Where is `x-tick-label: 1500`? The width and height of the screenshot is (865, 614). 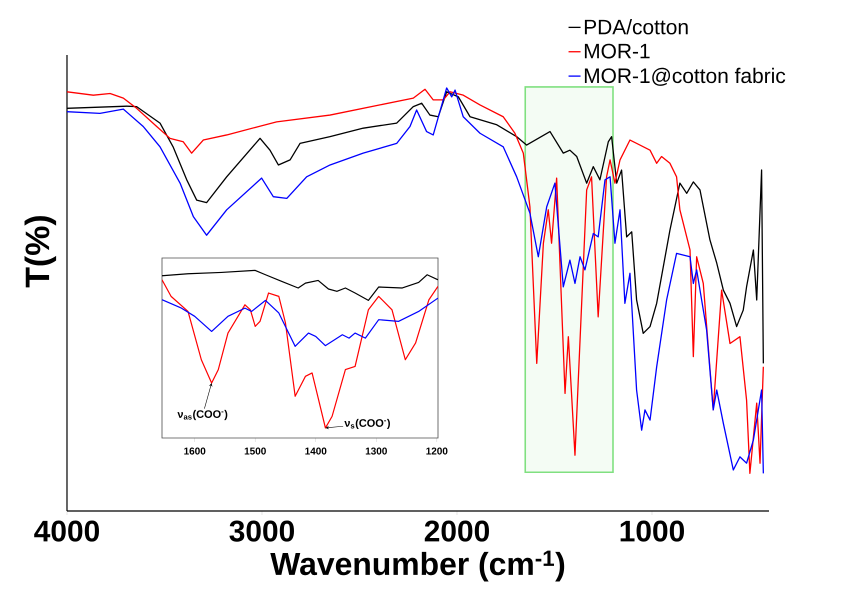 x-tick-label: 1500 is located at coordinates (255, 451).